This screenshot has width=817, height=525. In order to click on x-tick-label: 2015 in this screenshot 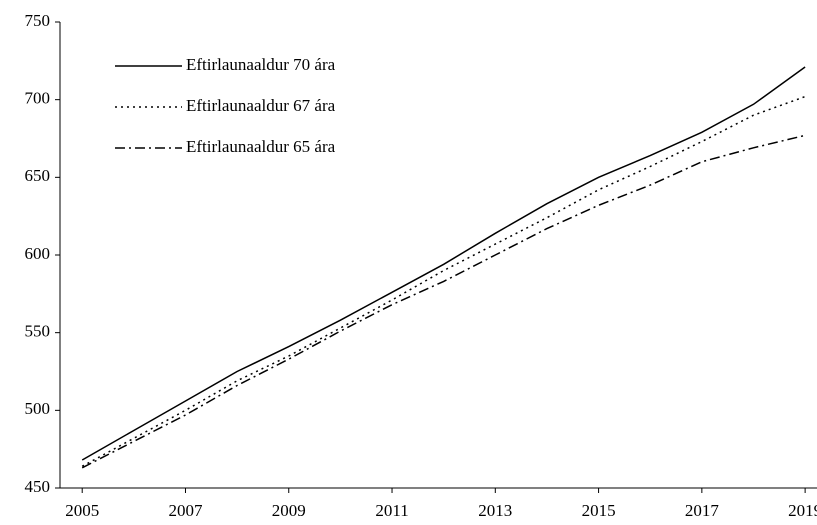, I will do `click(599, 510)`.